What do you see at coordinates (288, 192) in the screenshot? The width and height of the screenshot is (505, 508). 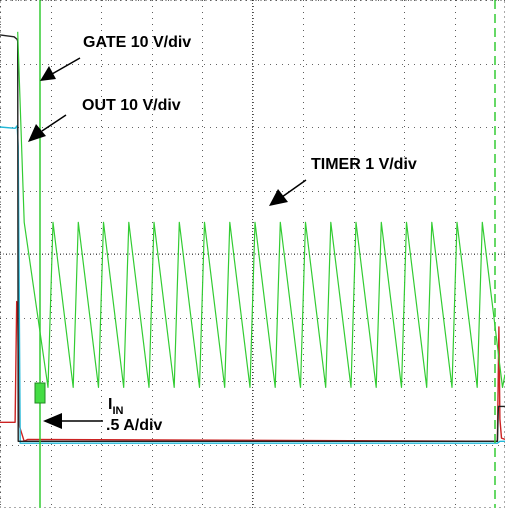 I see `timer-arrow` at bounding box center [288, 192].